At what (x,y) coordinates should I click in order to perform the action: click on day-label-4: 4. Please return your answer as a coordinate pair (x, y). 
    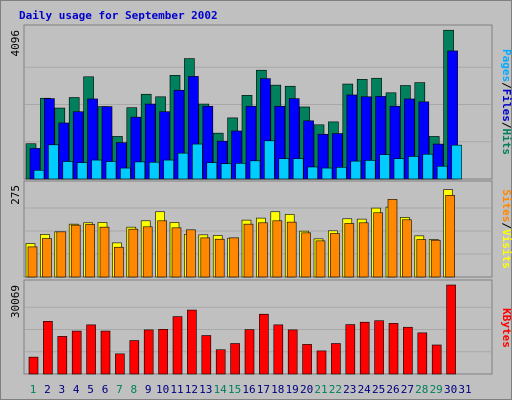
    Looking at the image, I should click on (76, 389).